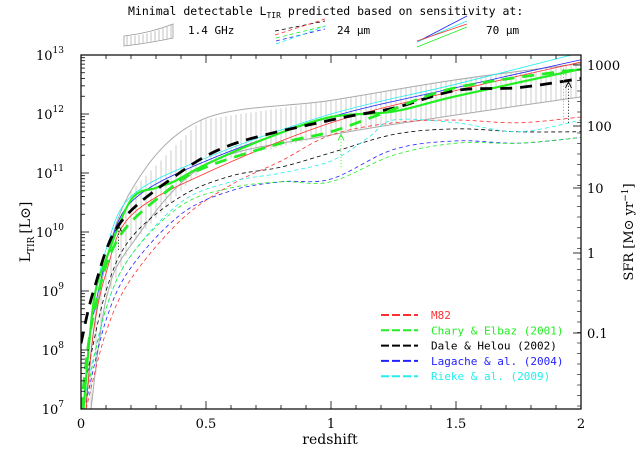 This screenshot has height=455, width=642. I want to click on x-tick-label: 1.5, so click(456, 424).